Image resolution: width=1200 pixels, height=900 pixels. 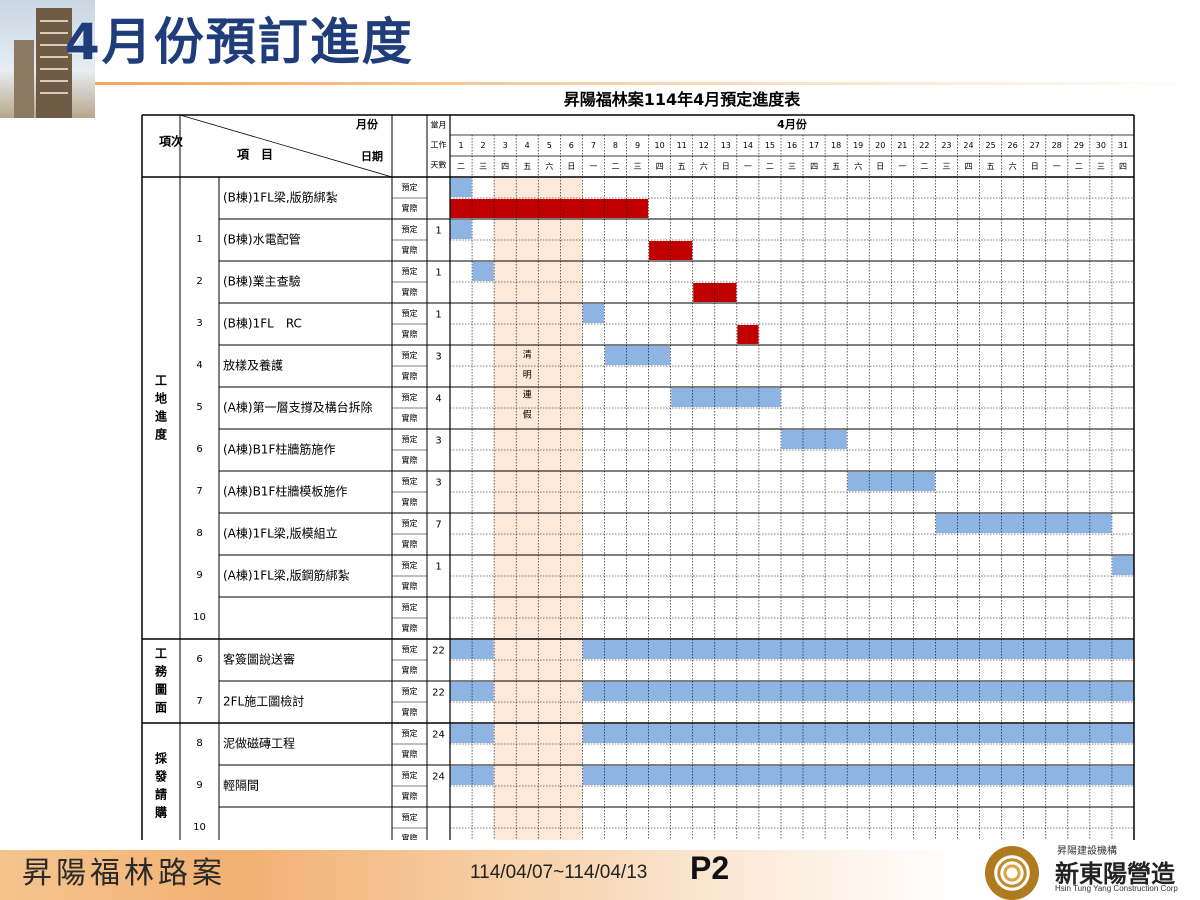 What do you see at coordinates (161, 758) in the screenshot?
I see `group-label: 採` at bounding box center [161, 758].